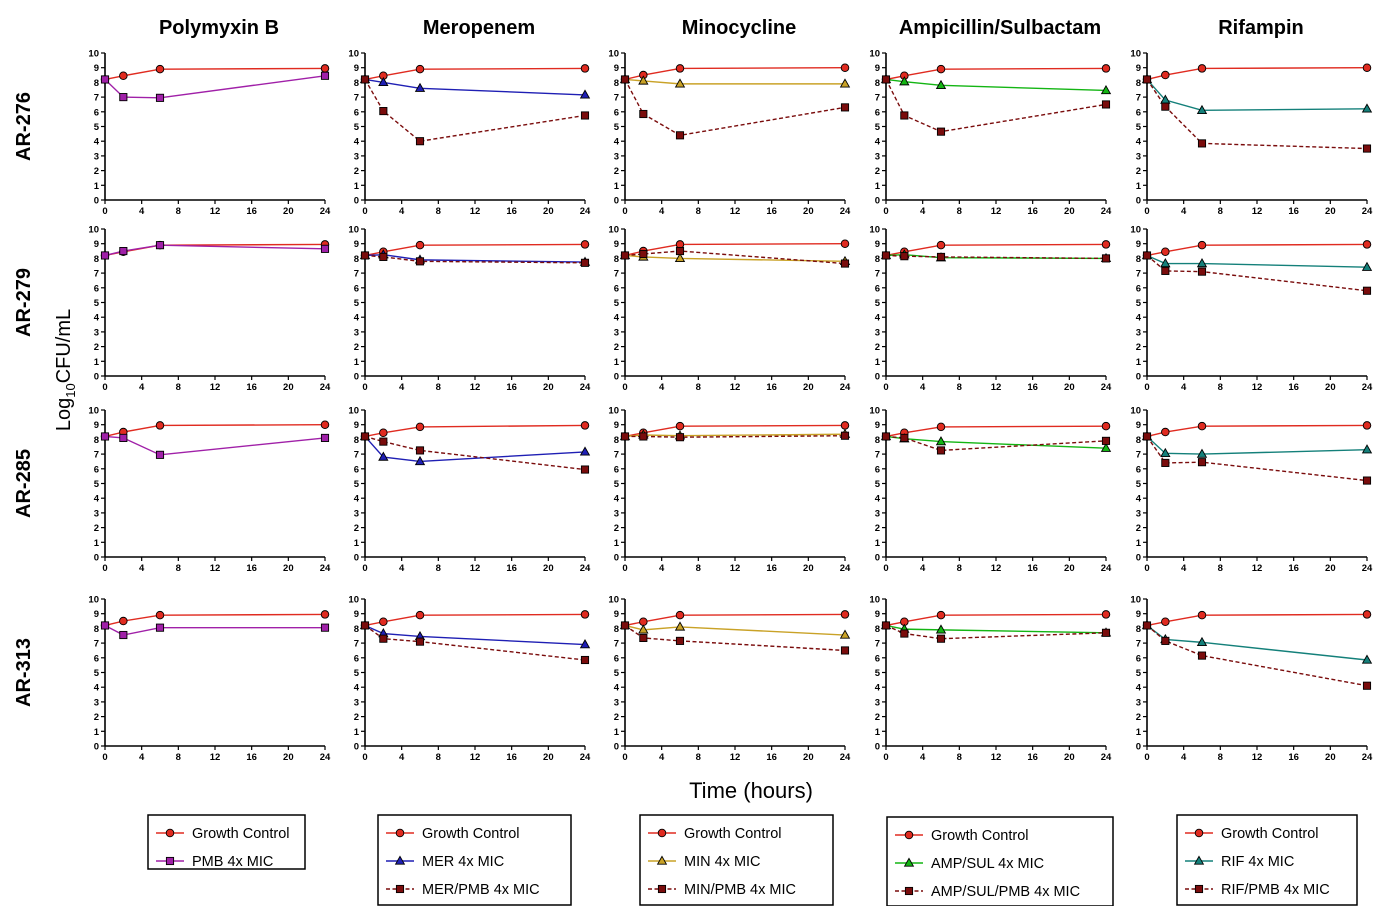 Image resolution: width=1373 pixels, height=906 pixels. What do you see at coordinates (1000, 861) in the screenshot?
I see `legend-box` at bounding box center [1000, 861].